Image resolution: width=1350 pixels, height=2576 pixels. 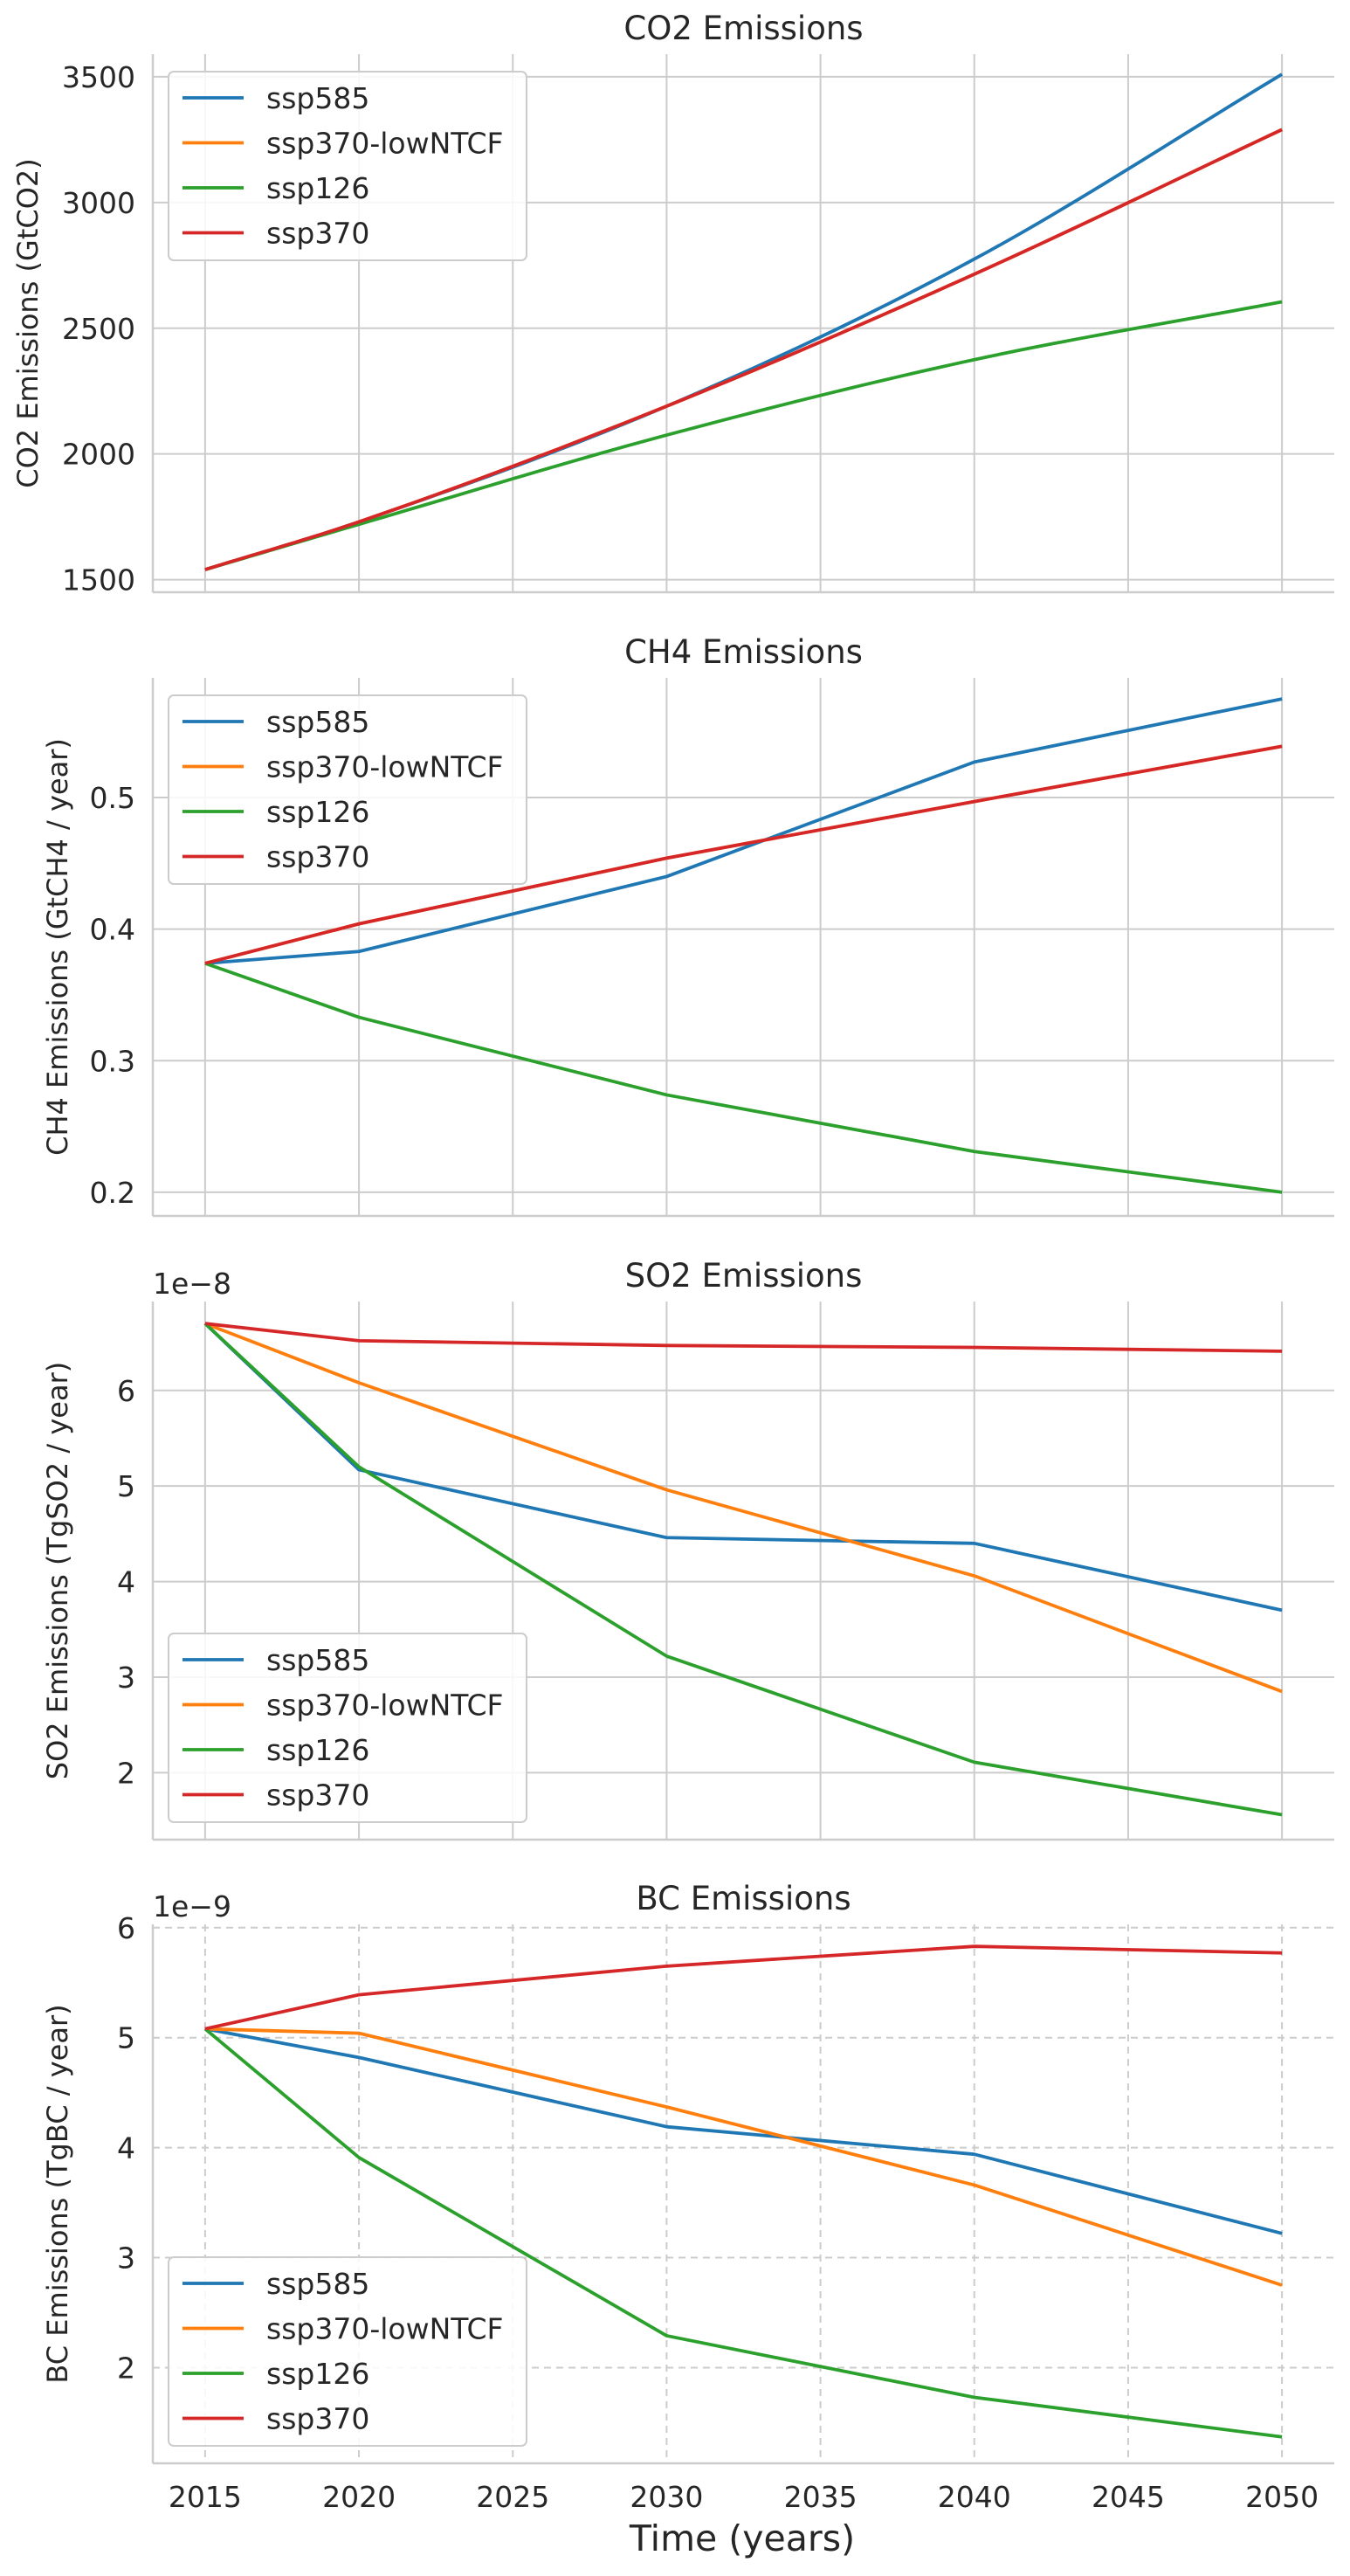 I want to click on chart-title: SO2 Emissions, so click(x=744, y=1276).